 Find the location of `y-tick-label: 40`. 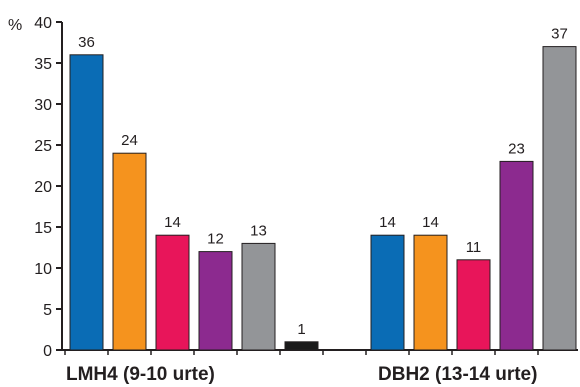

y-tick-label: 40 is located at coordinates (43, 23).